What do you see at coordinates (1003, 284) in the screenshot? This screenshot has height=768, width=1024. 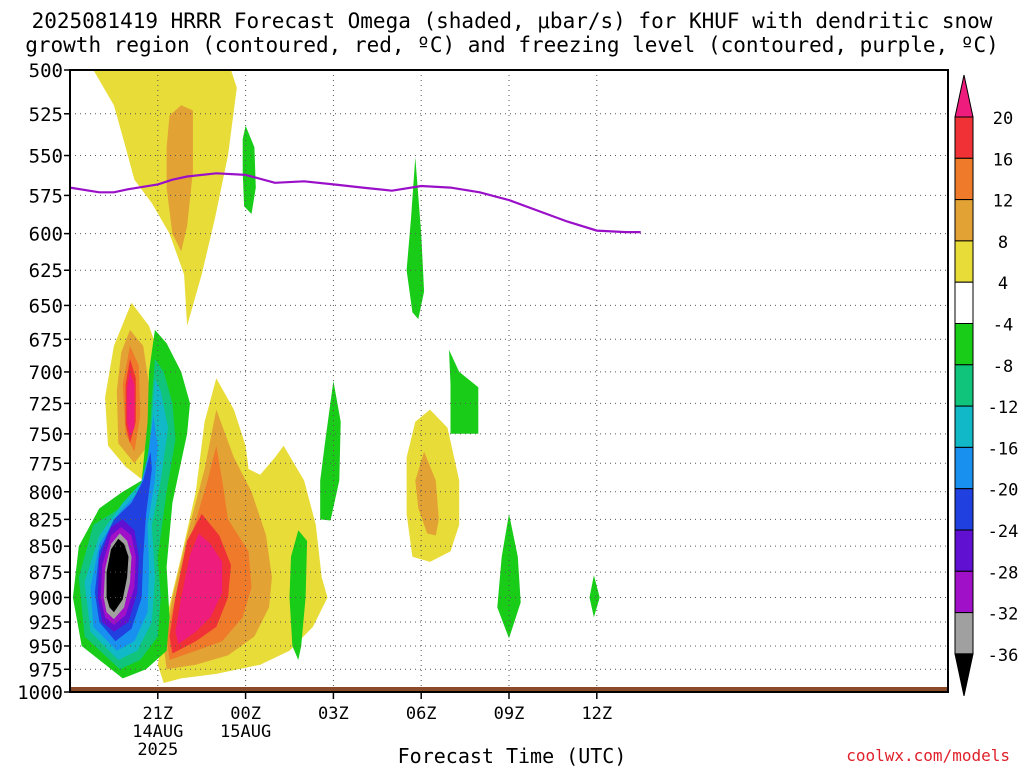 I see `colorbar-label: 4` at bounding box center [1003, 284].